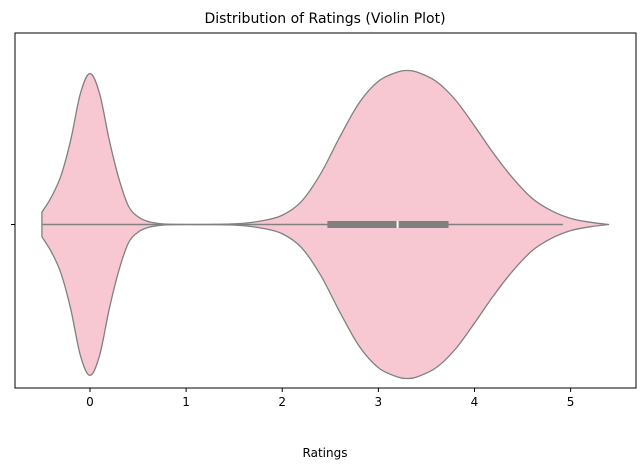 This screenshot has width=644, height=470. I want to click on x-tick-label: 4, so click(475, 402).